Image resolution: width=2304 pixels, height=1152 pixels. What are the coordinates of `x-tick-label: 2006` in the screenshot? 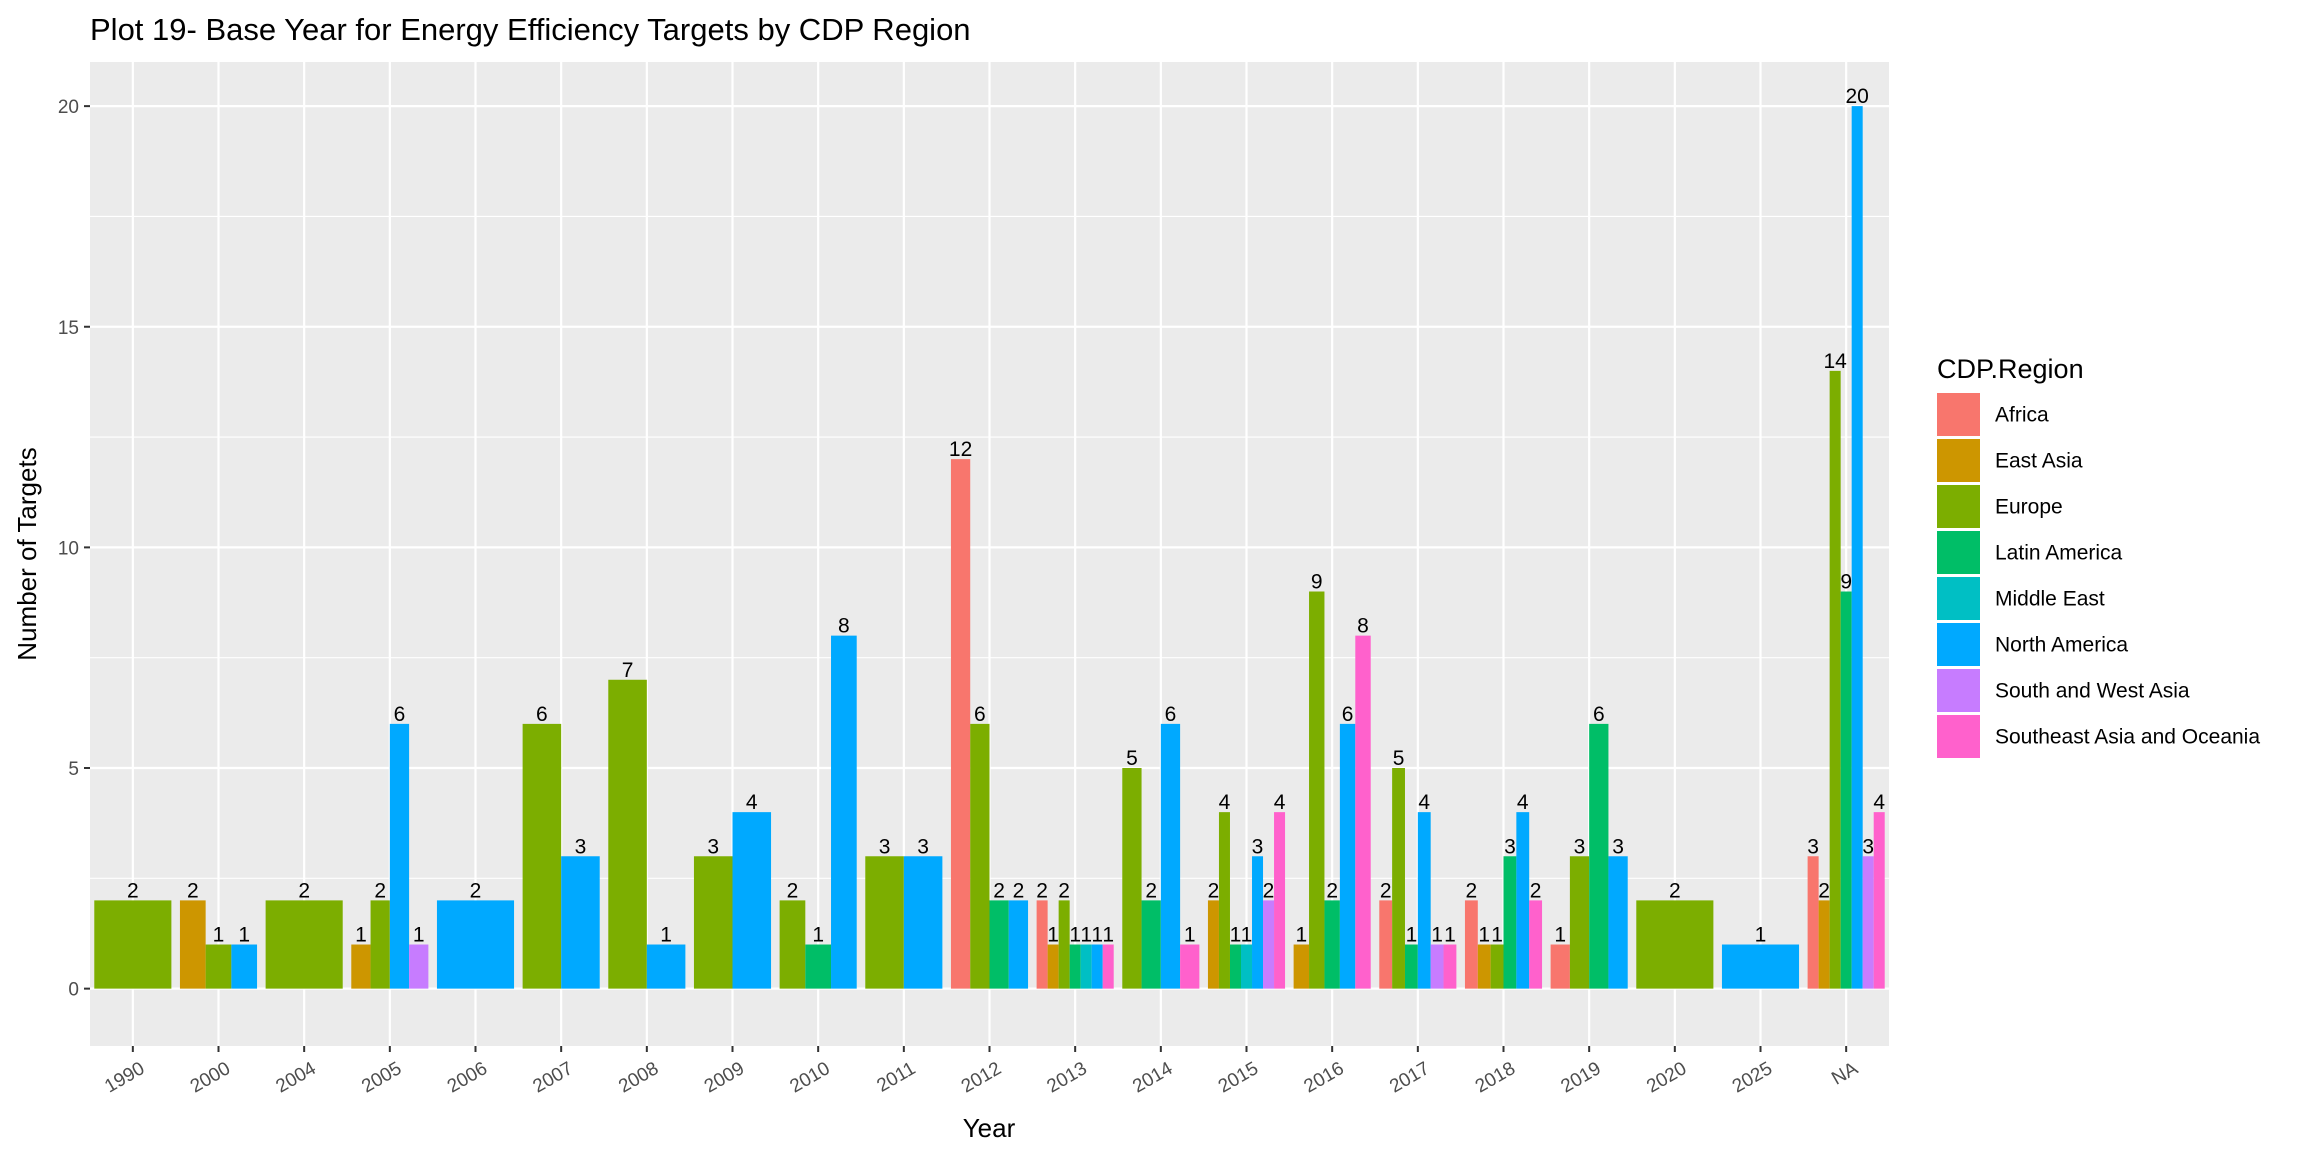 It's located at (467, 1077).